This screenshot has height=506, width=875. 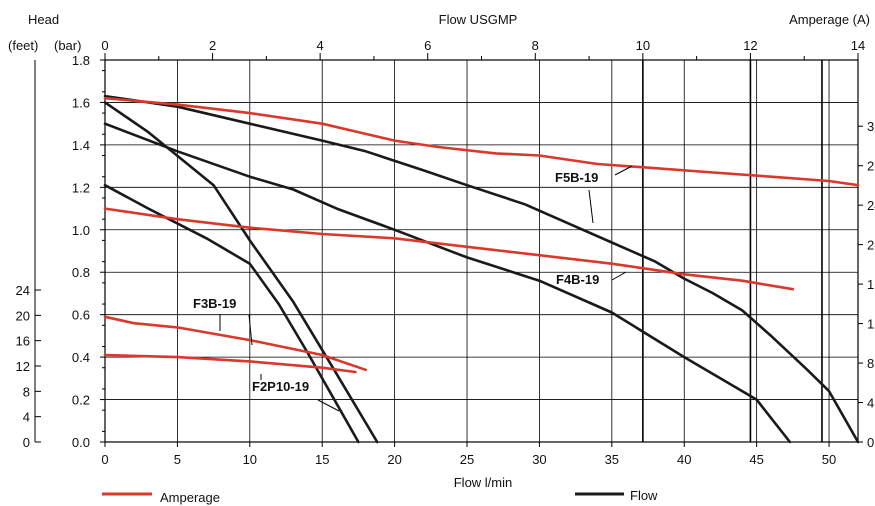 What do you see at coordinates (81, 187) in the screenshot?
I see `bar-tick-label: 1.2` at bounding box center [81, 187].